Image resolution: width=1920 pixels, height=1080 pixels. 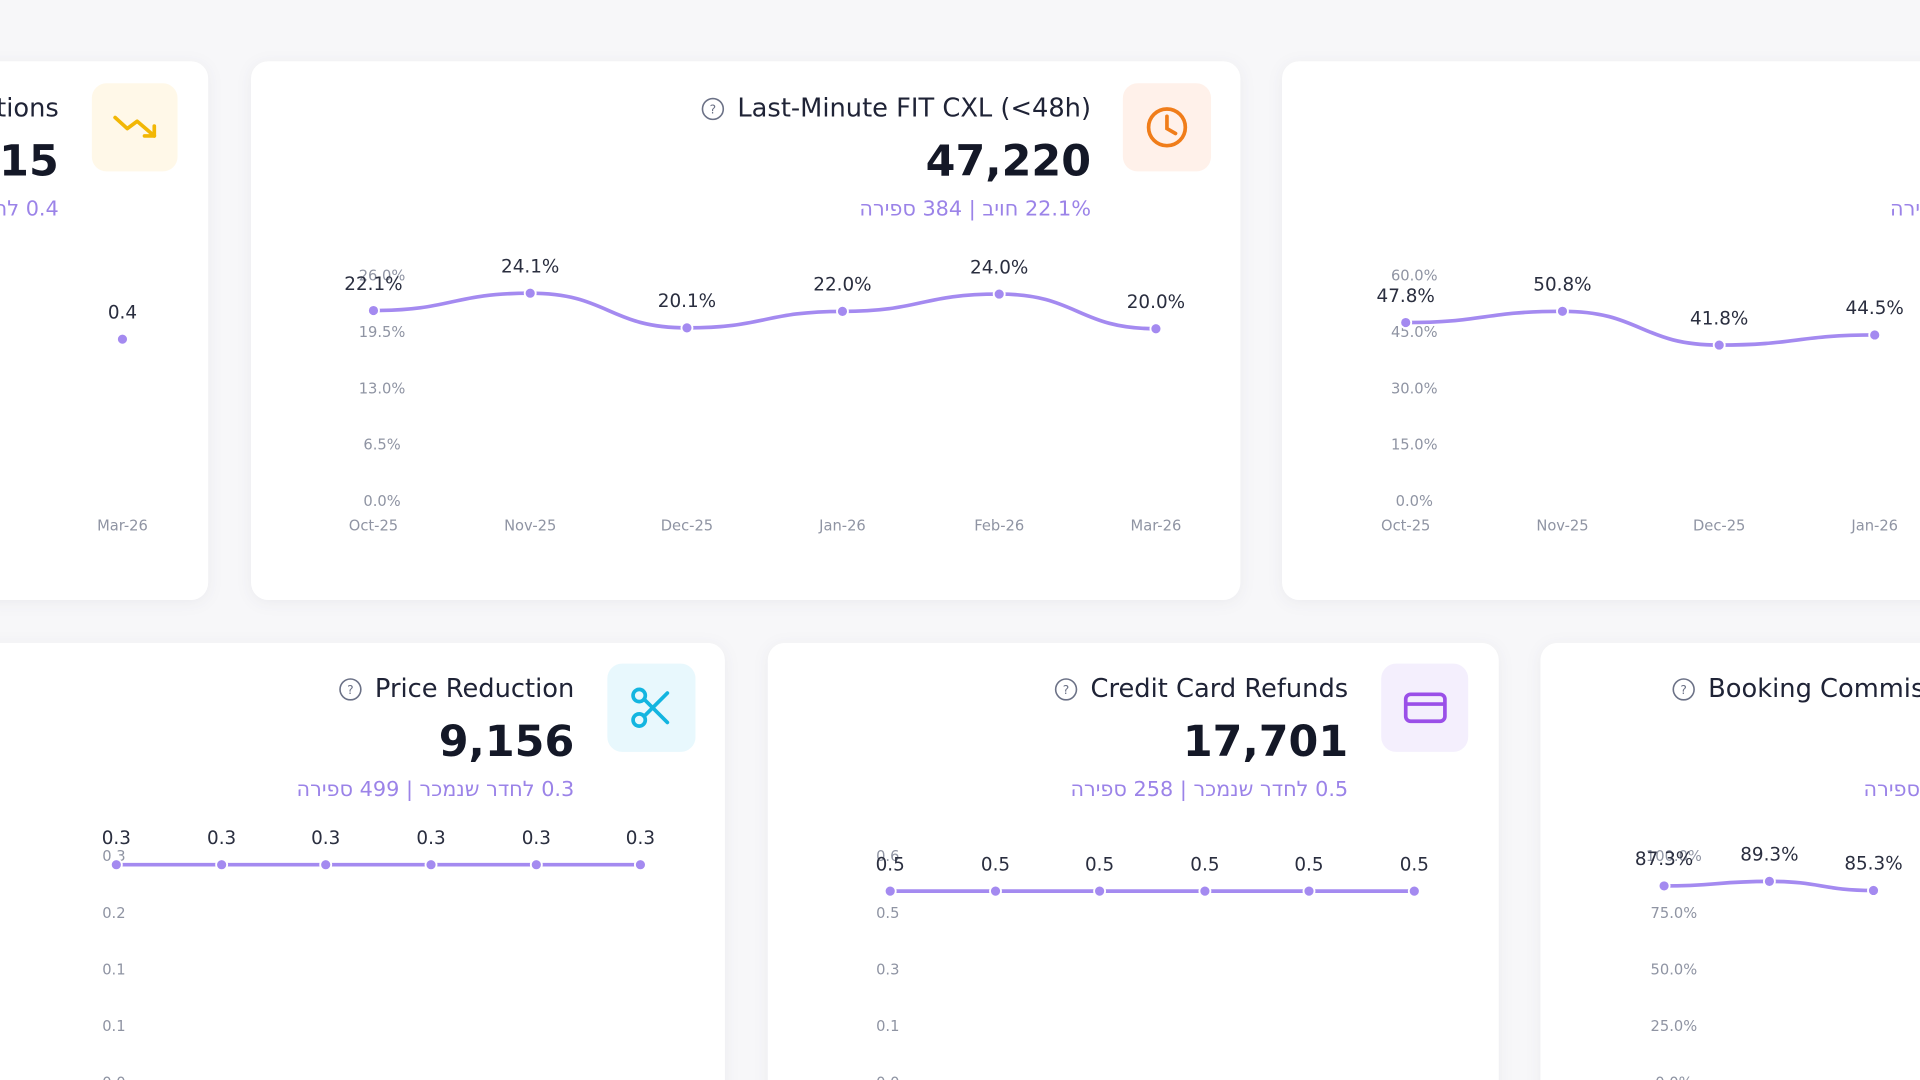 I want to click on y-tick-label: 25.0%, so click(x=1674, y=1026).